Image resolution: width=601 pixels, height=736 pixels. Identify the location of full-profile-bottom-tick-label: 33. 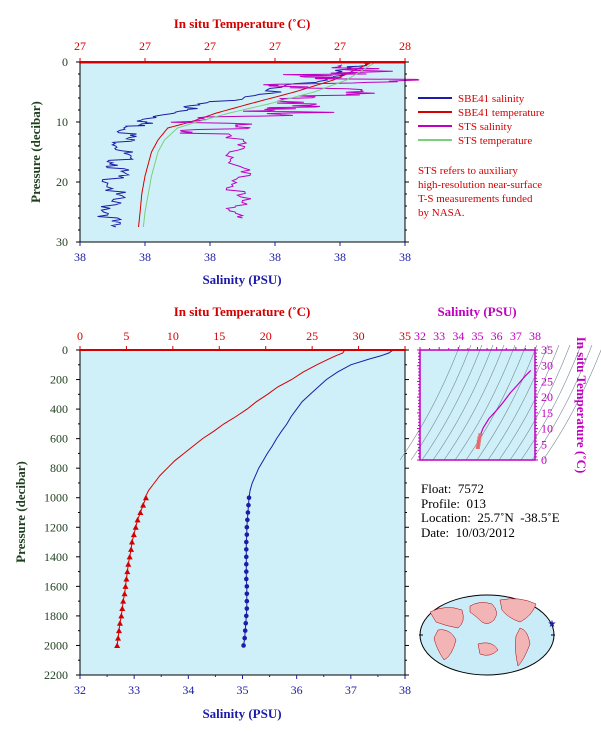
(134, 690).